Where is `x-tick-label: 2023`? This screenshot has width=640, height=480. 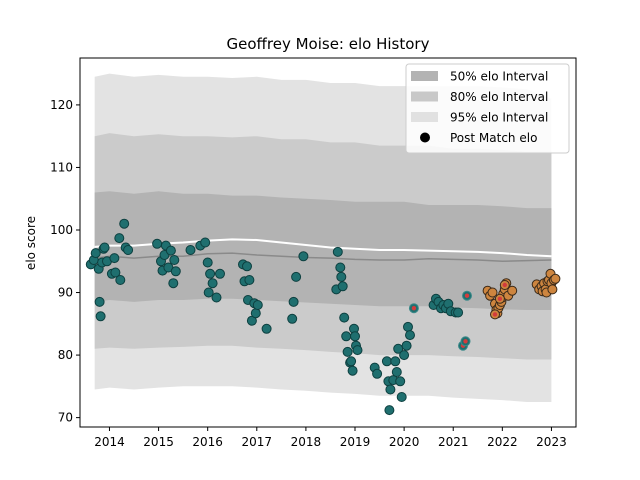
x-tick-label: 2023 is located at coordinates (551, 442).